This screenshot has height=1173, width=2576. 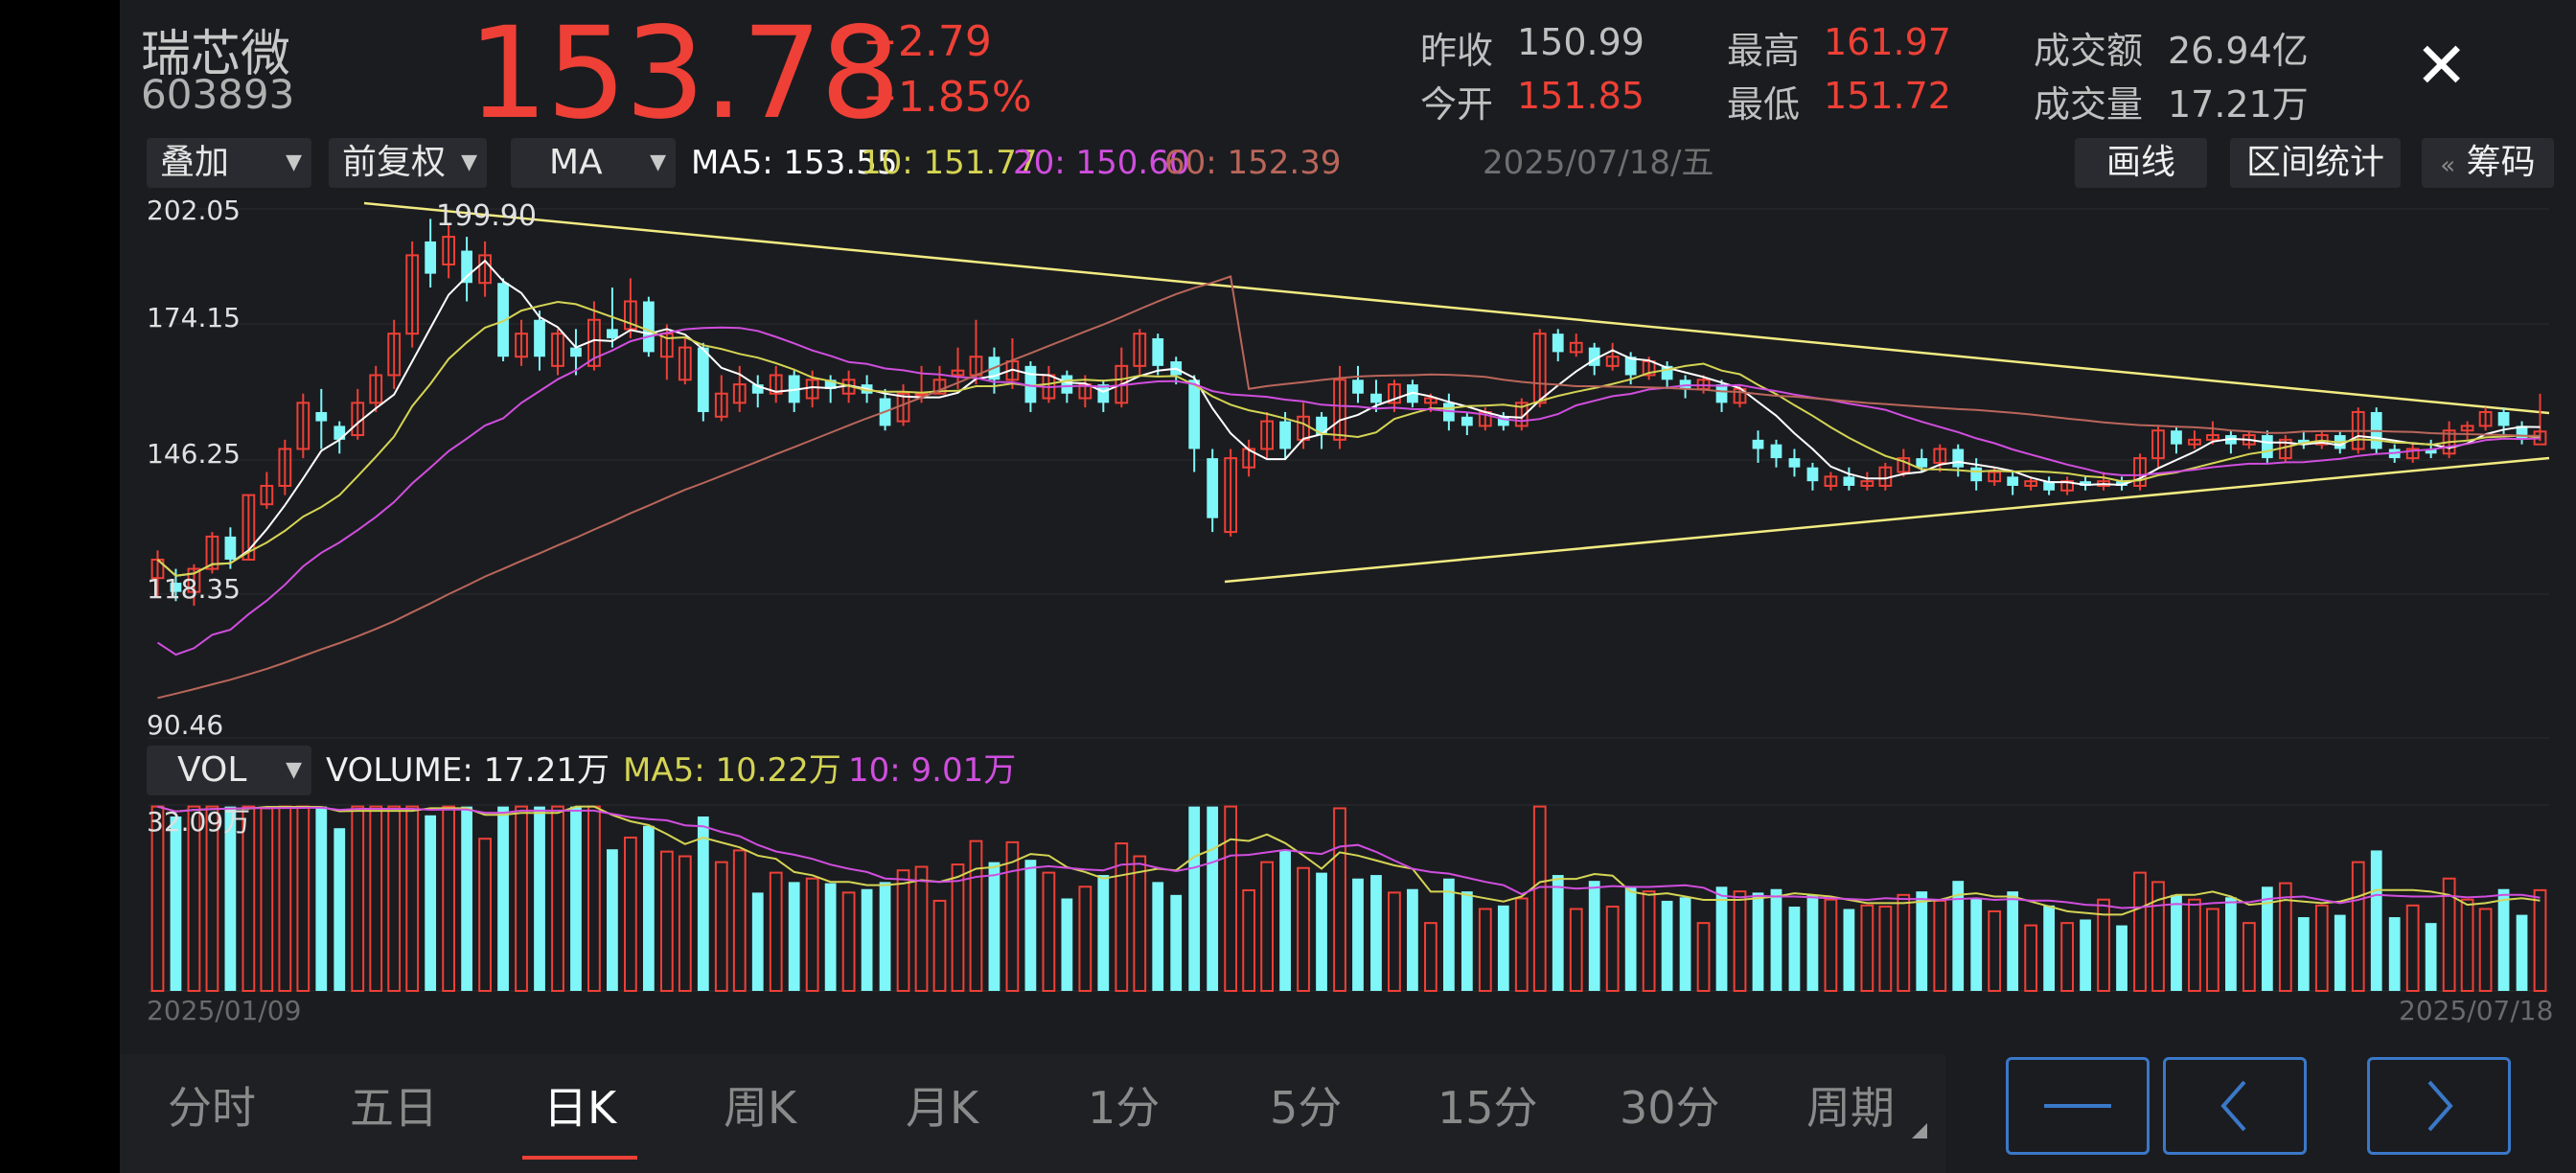 What do you see at coordinates (212, 1108) in the screenshot?
I see `tab-intraday: 分时` at bounding box center [212, 1108].